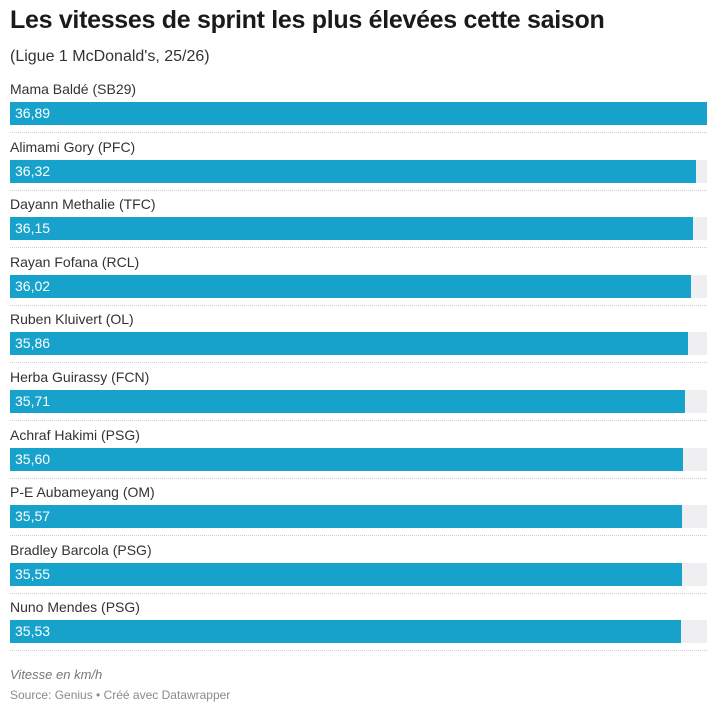 The width and height of the screenshot is (714, 713). Describe the element at coordinates (81, 549) in the screenshot. I see `bar-label: Bradley Barcola (PSG)` at that location.